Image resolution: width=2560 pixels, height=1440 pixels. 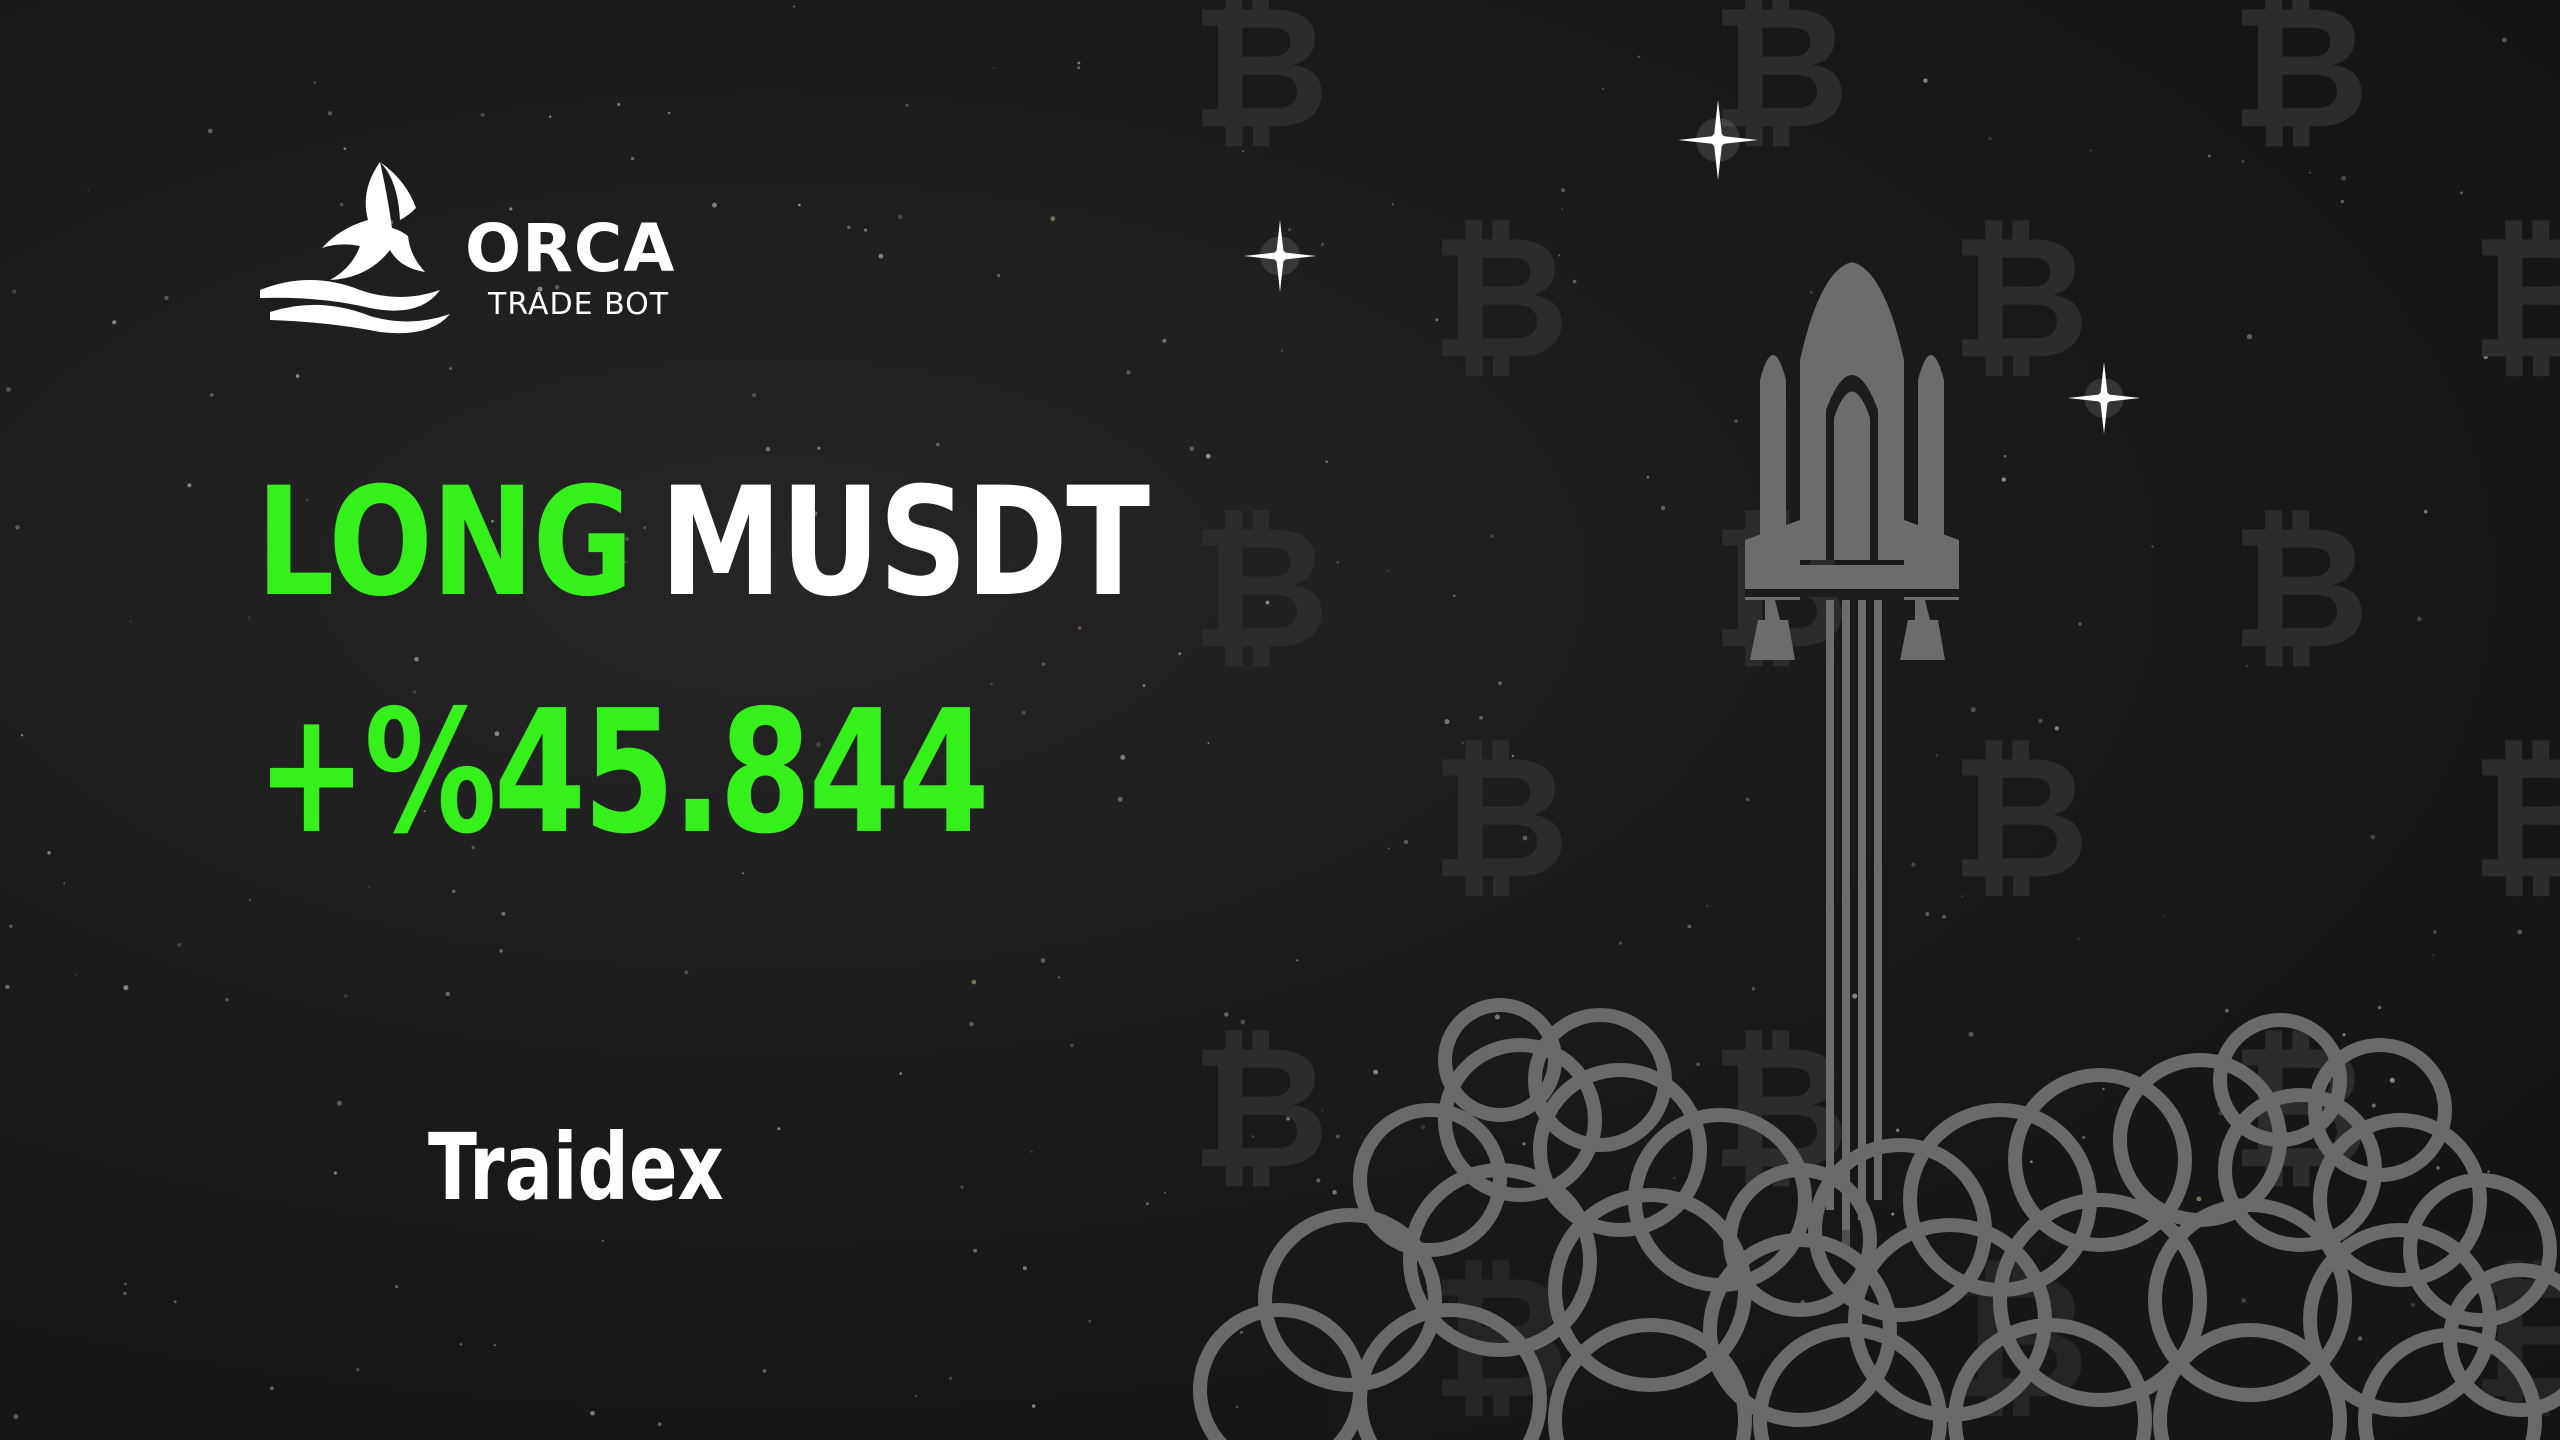 I want to click on brand-logo: ORCA TRADE BOT, so click(x=480, y=245).